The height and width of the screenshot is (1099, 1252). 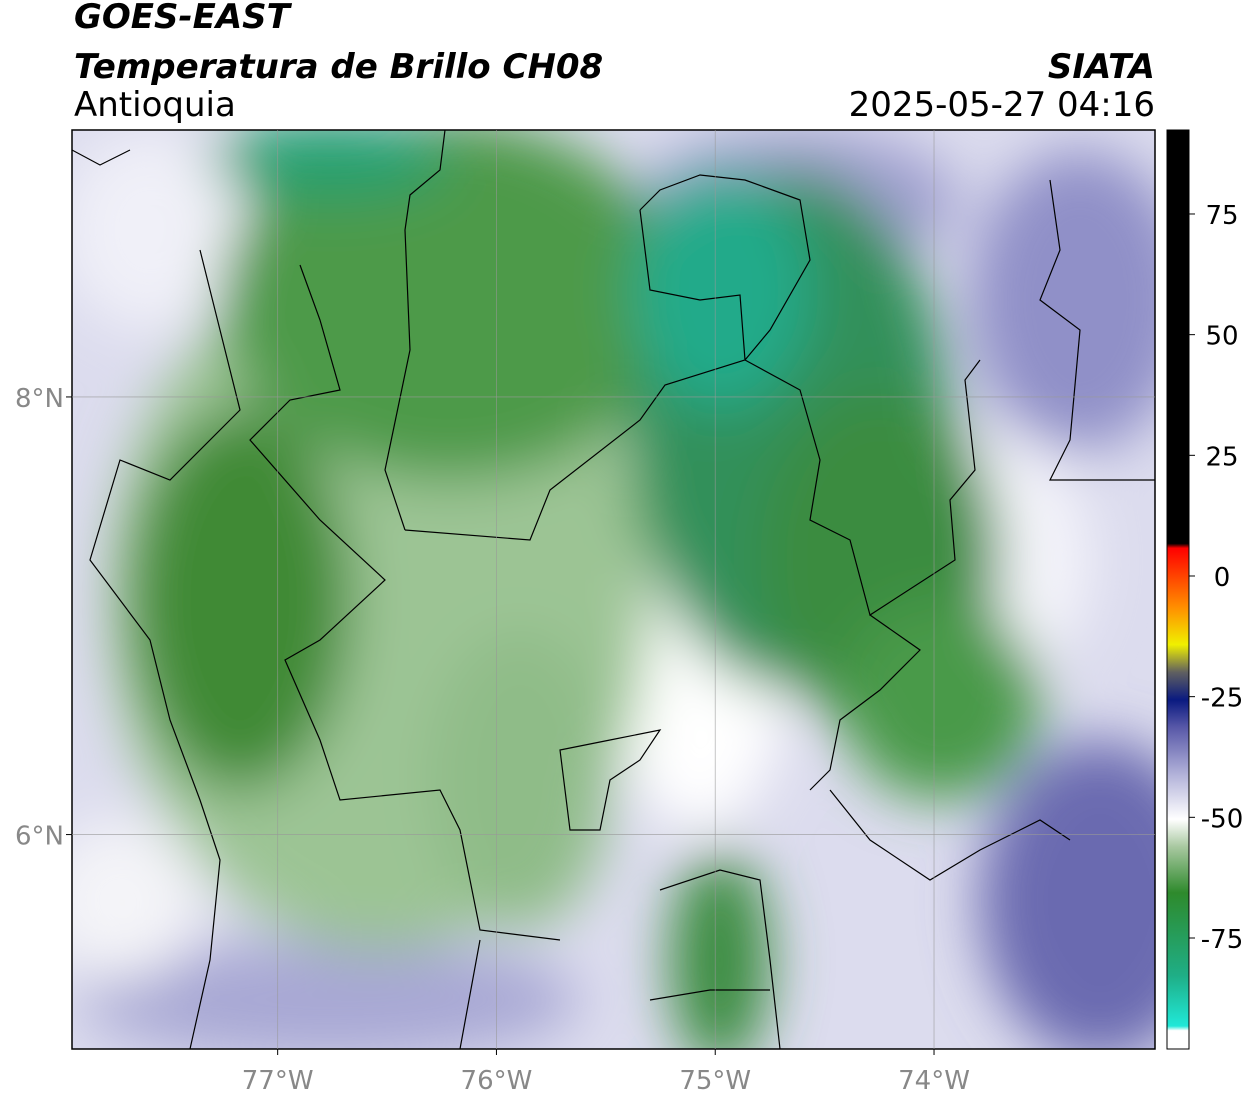 What do you see at coordinates (1221, 337) in the screenshot?
I see `colorbar-tick-label: 50` at bounding box center [1221, 337].